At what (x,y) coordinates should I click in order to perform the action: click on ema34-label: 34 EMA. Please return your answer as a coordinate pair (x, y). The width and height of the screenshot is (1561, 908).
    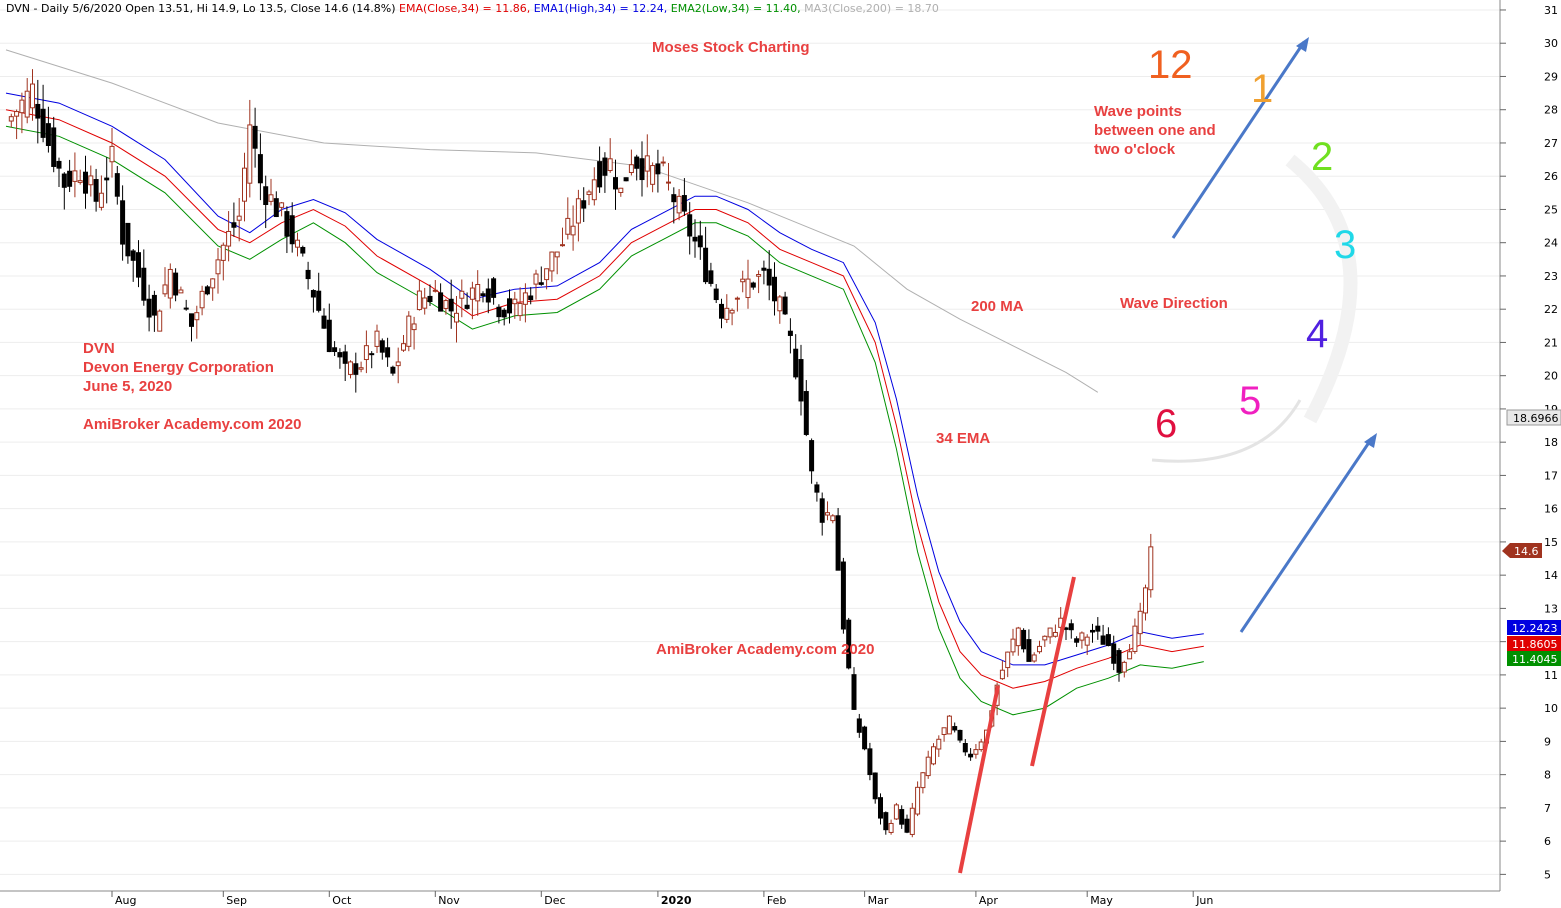
    Looking at the image, I should click on (963, 438).